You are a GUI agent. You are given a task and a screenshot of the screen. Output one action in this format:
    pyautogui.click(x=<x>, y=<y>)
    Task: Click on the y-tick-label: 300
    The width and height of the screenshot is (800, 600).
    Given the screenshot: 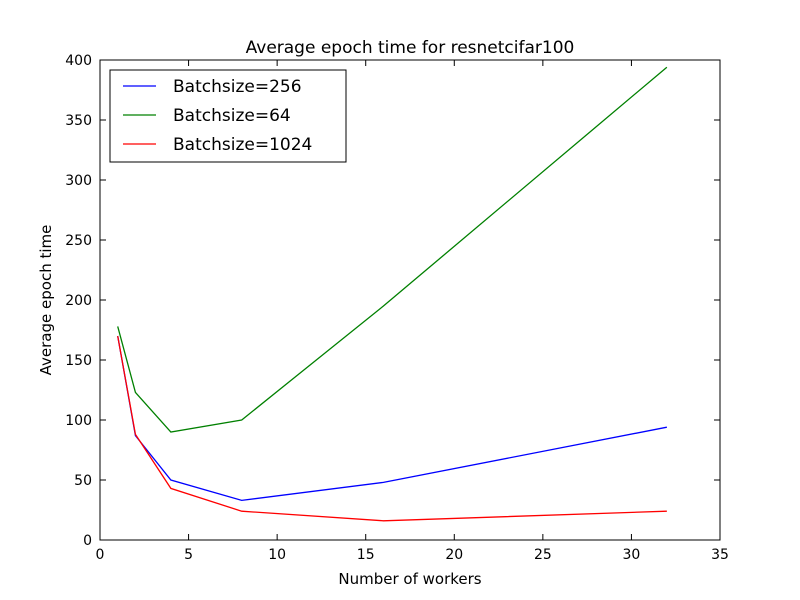 What is the action you would take?
    pyautogui.click(x=78, y=181)
    